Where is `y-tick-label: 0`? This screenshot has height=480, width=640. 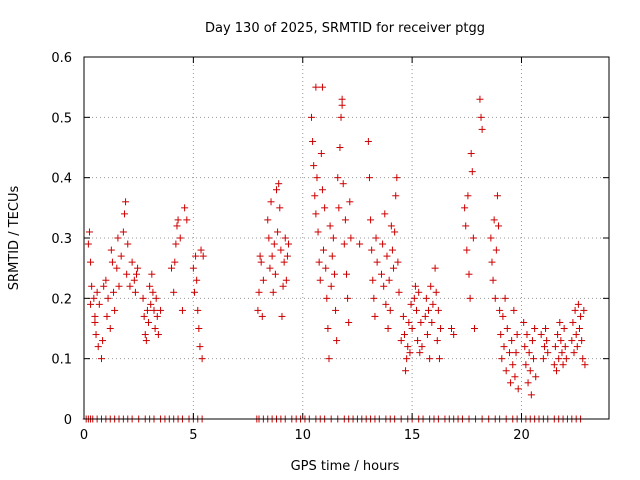
y-tick-label: 0 is located at coordinates (68, 420).